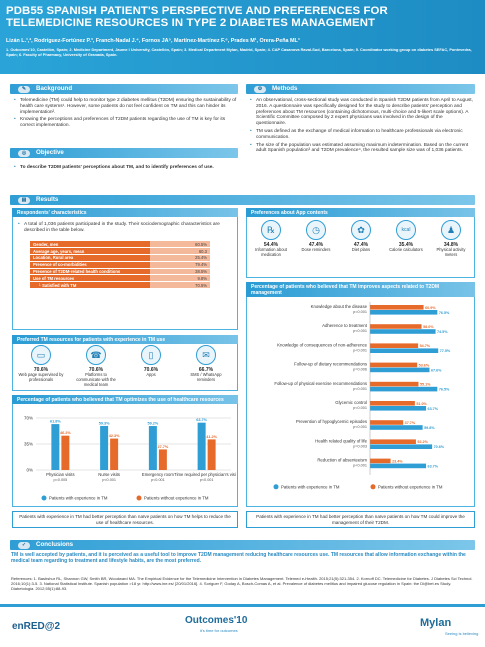 Image resolution: width=485 pixels, height=647 pixels. Describe the element at coordinates (104, 423) in the screenshot. I see `data-label: 59.3%` at that location.